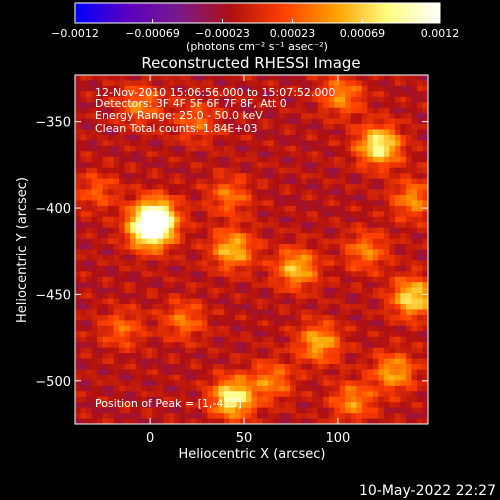 The width and height of the screenshot is (500, 500). I want to click on annotation-total-counts: Clean Total counts: 1.84E+03, so click(176, 128).